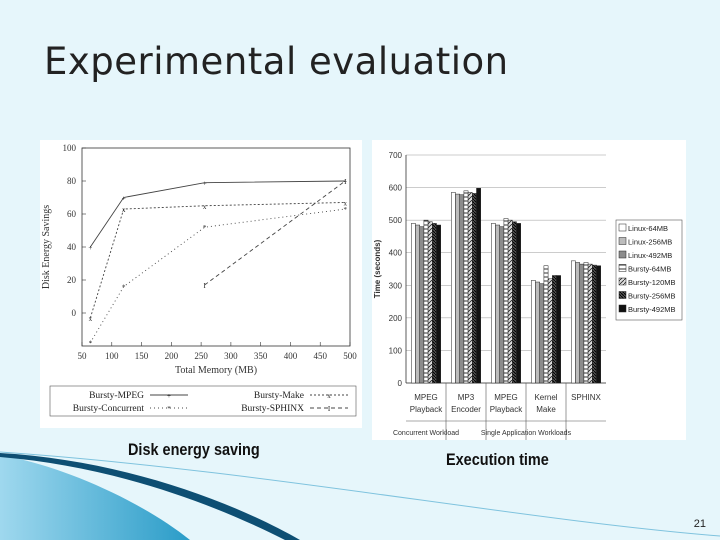  I want to click on slide-title: Experimental evaluation, so click(276, 61).